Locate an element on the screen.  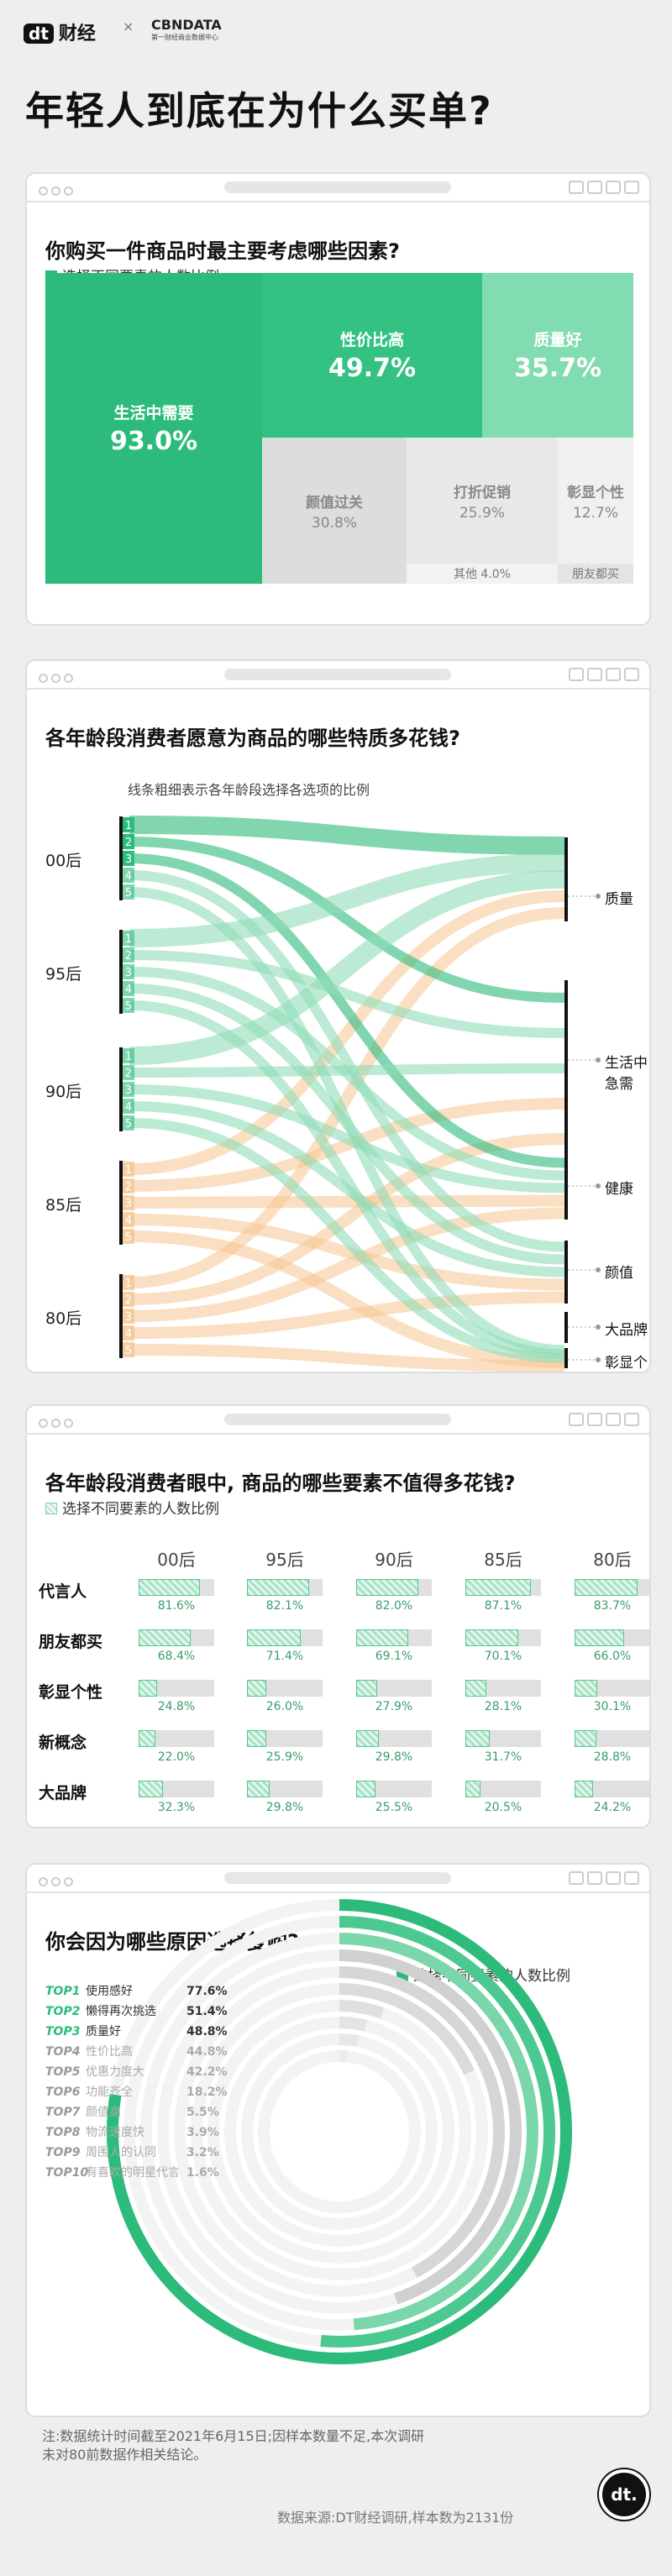
age-label: 95后 is located at coordinates (63, 974).